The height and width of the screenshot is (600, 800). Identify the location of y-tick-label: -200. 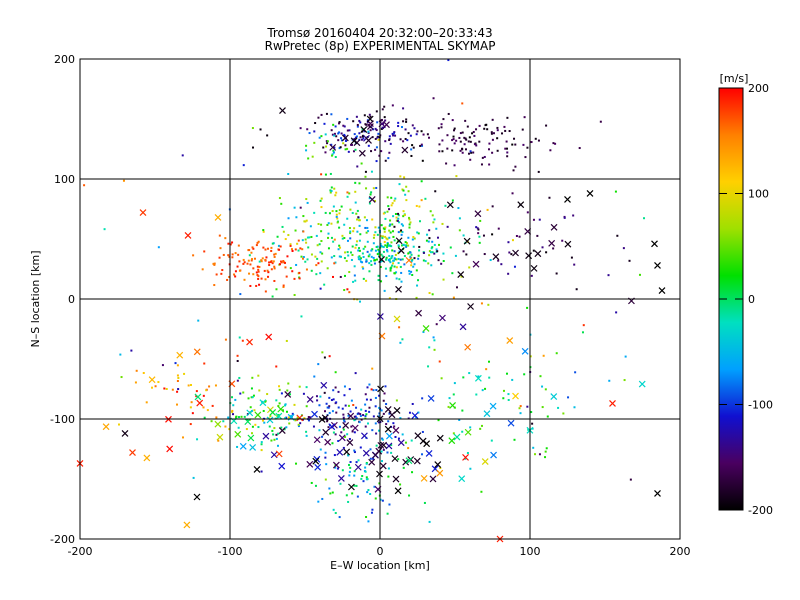
(62, 539).